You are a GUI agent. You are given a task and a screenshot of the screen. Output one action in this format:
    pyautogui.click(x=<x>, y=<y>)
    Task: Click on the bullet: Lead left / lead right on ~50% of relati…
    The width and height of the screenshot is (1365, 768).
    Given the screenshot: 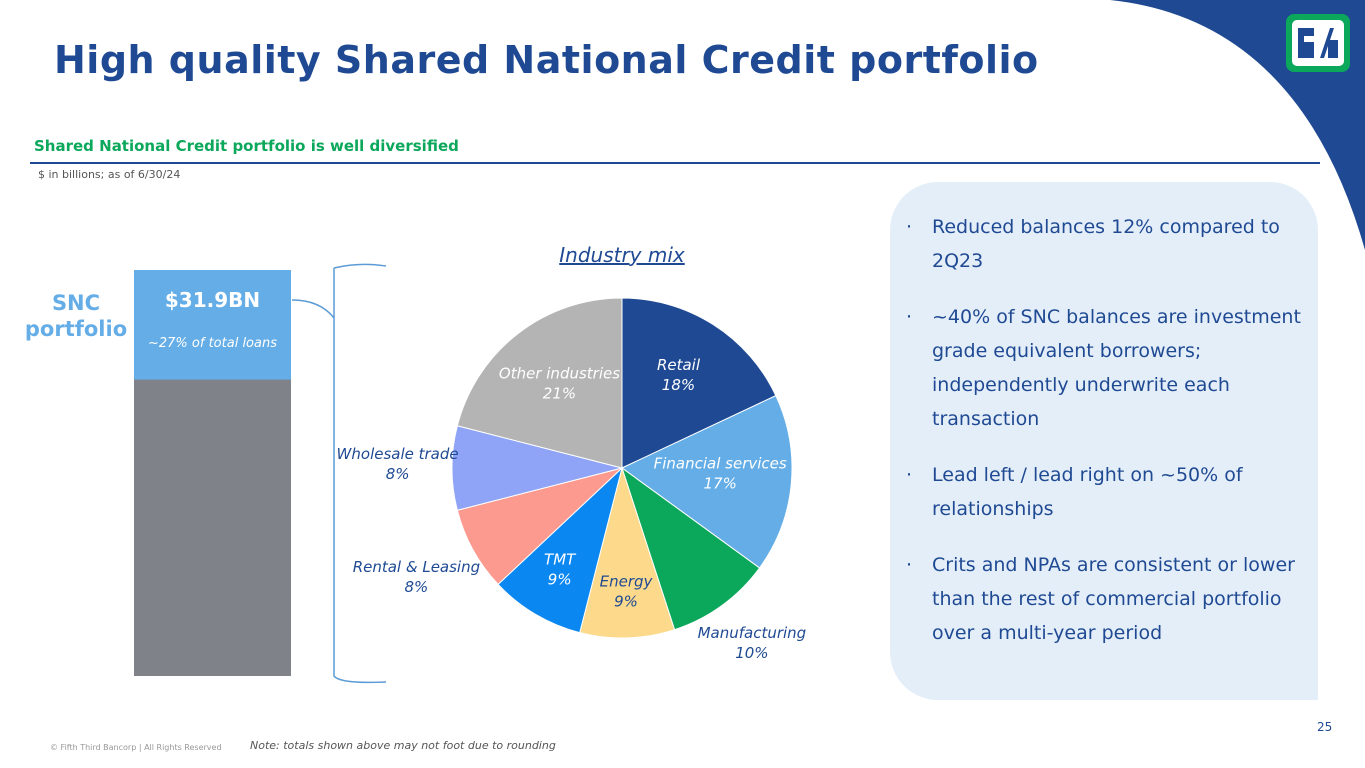 What is the action you would take?
    pyautogui.click(x=1108, y=492)
    